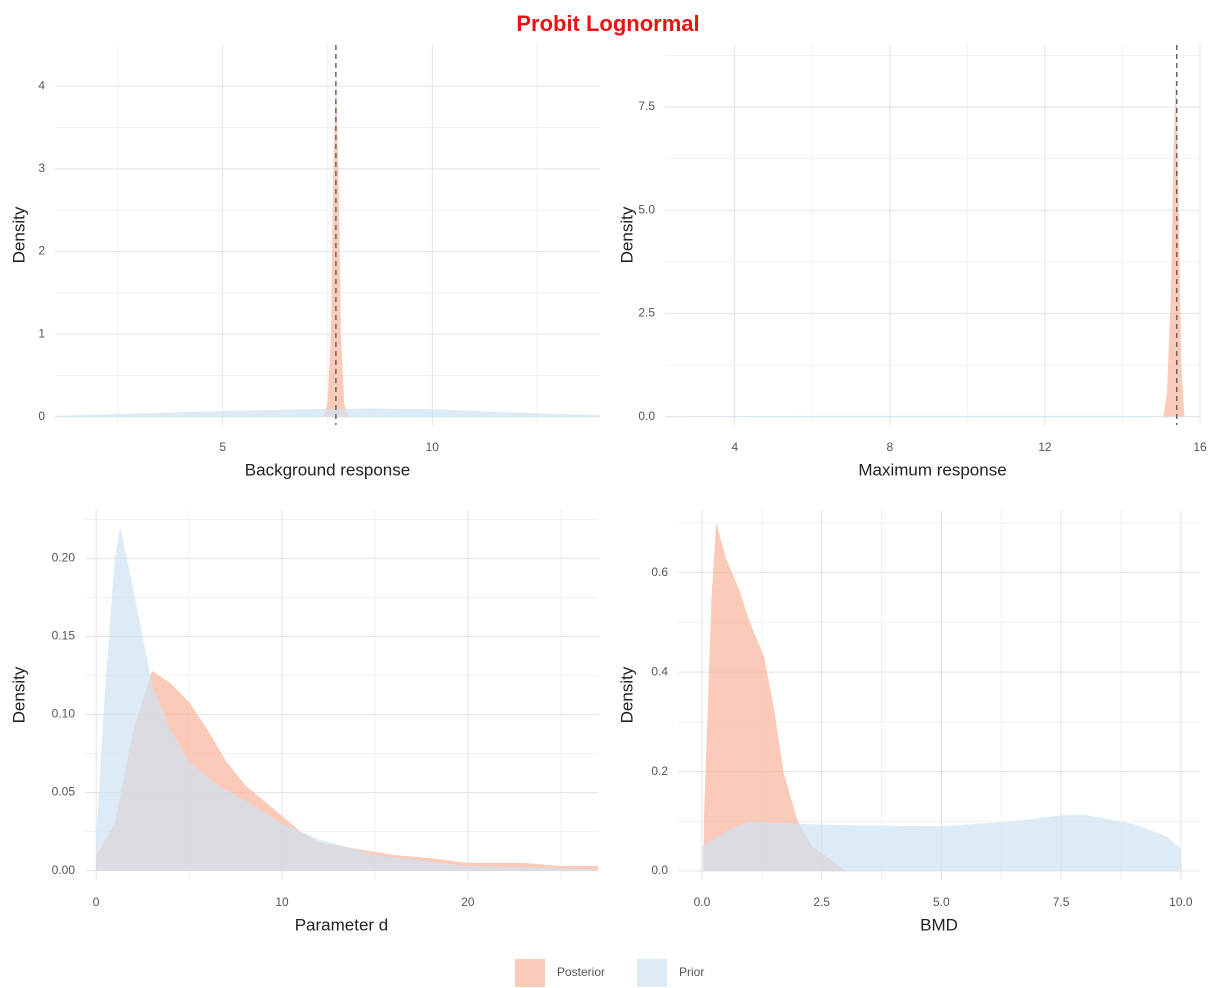  I want to click on y-tick-label: 0.4, so click(659, 671).